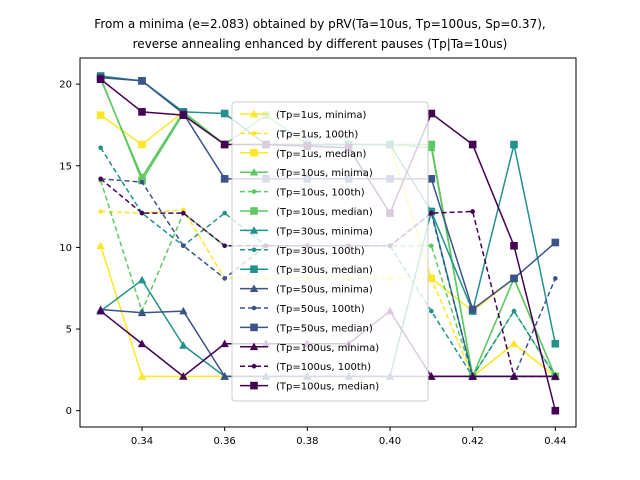  What do you see at coordinates (324, 270) in the screenshot?
I see `legend-label: (Tp=30us, median)` at bounding box center [324, 270].